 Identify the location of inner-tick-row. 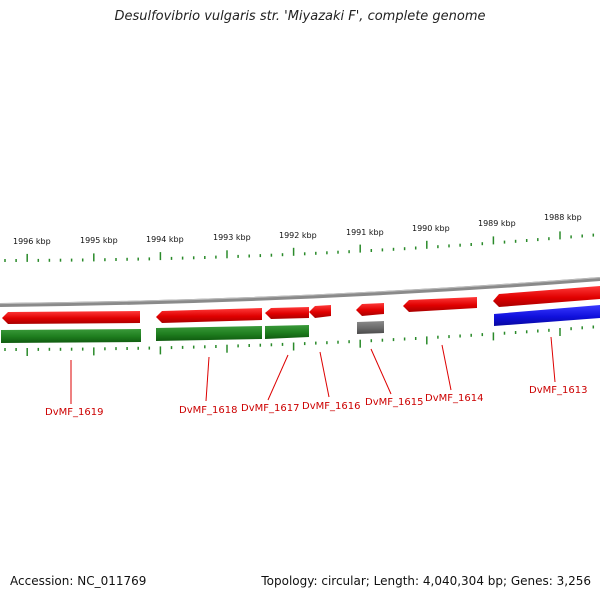
(299, 340).